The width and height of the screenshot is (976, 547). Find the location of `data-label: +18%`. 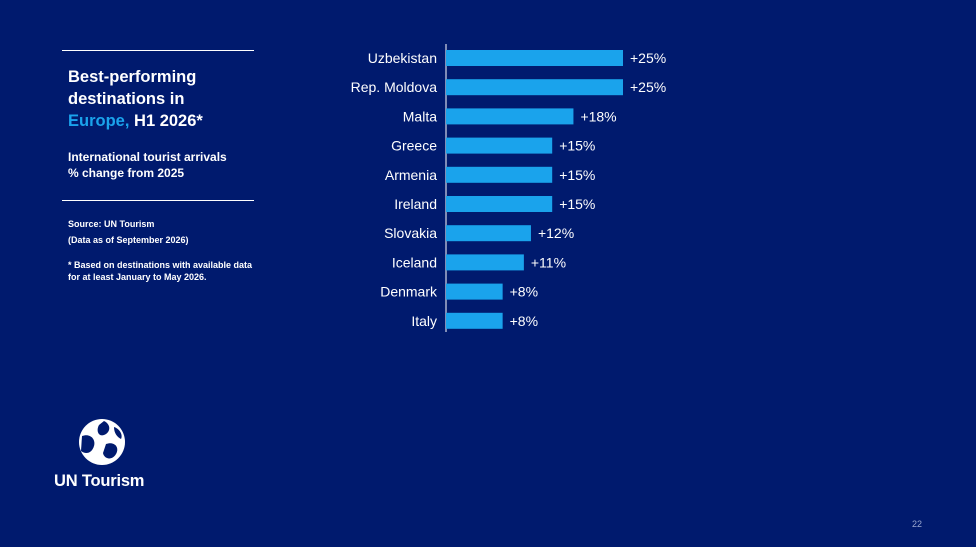

data-label: +18% is located at coordinates (598, 116).